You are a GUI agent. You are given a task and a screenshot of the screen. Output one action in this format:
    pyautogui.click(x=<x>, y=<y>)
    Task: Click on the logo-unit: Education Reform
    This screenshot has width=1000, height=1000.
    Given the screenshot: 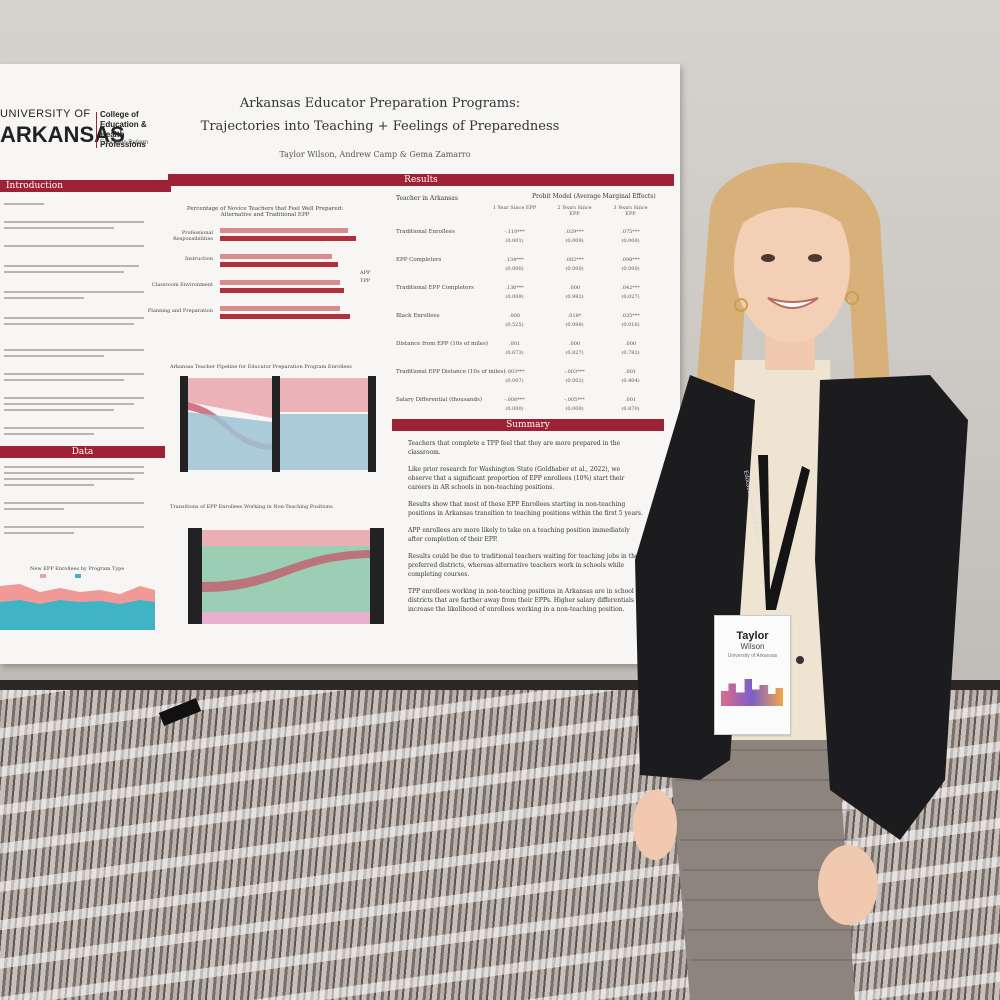 What is the action you would take?
    pyautogui.click(x=124, y=143)
    